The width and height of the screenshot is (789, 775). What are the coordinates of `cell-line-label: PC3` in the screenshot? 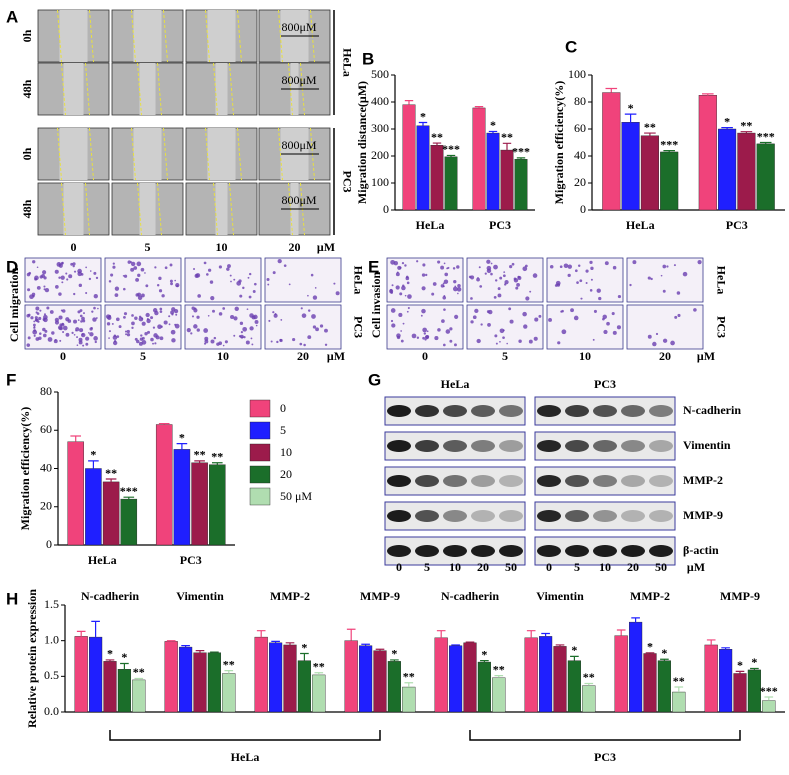 It's located at (347, 182).